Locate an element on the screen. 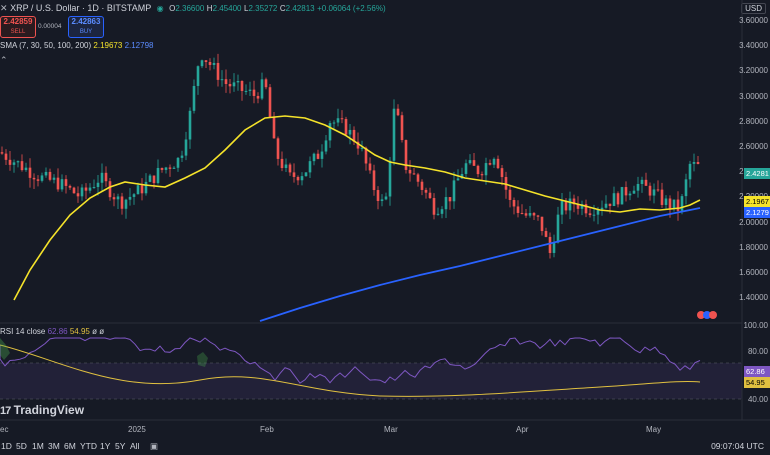 The width and height of the screenshot is (770, 455). timeframe-5y: 5Y is located at coordinates (120, 446).